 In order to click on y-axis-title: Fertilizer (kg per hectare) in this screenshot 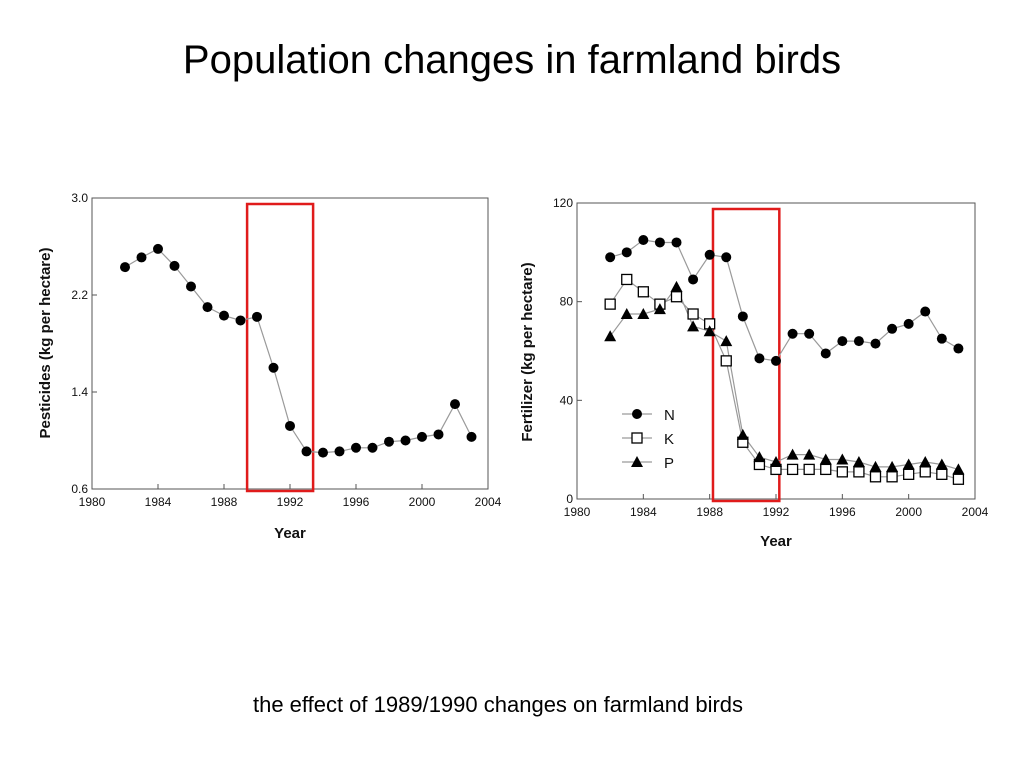, I will do `click(527, 351)`.